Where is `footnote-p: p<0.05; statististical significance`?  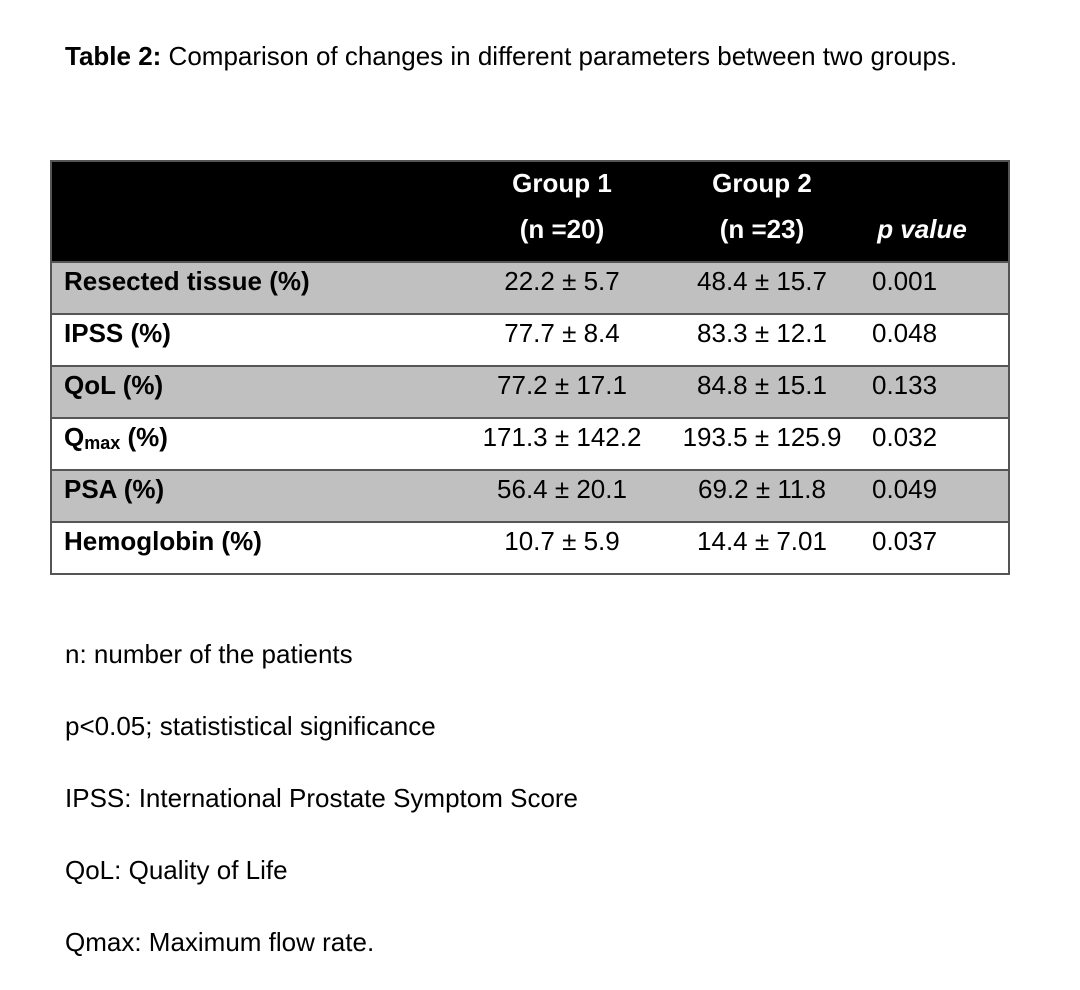
footnote-p: p<0.05; statististical significance is located at coordinates (250, 726).